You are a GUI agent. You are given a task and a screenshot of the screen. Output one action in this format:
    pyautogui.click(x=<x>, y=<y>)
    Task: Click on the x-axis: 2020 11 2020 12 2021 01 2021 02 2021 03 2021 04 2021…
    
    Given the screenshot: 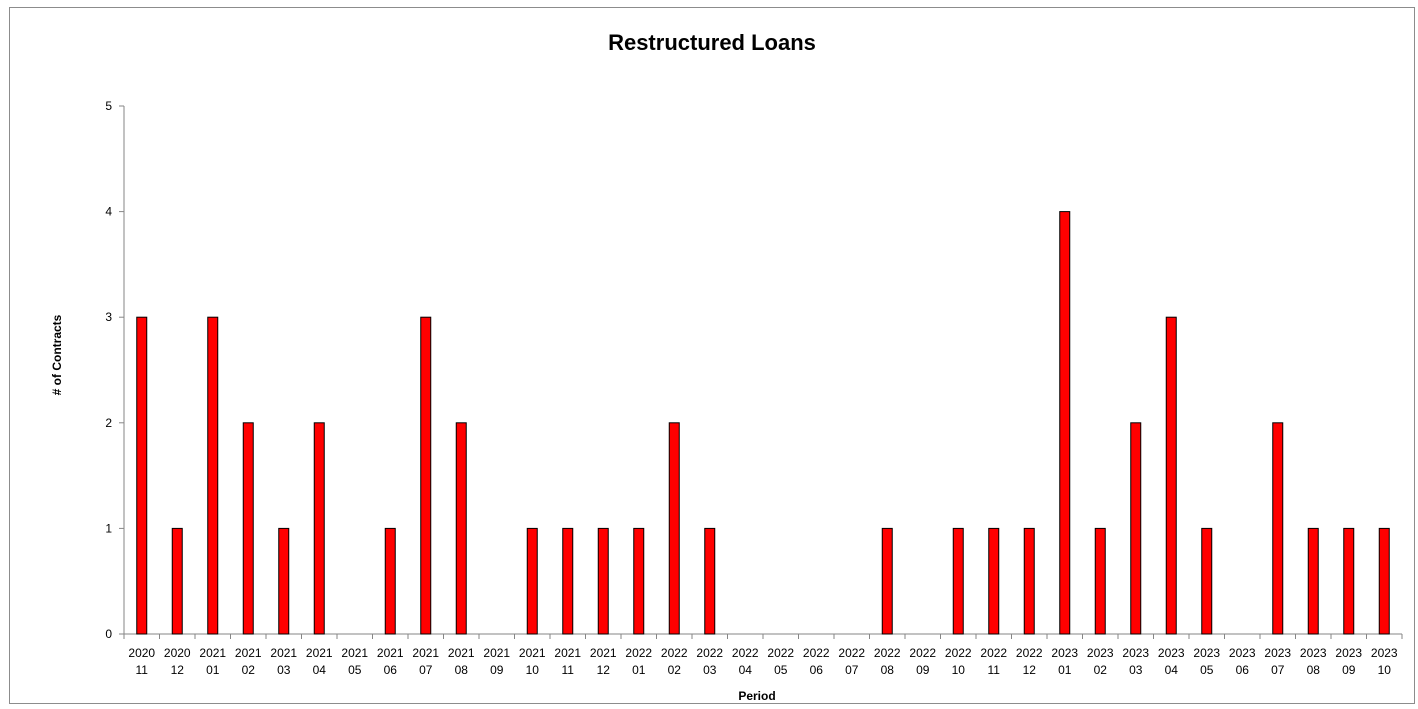 What is the action you would take?
    pyautogui.click(x=763, y=655)
    